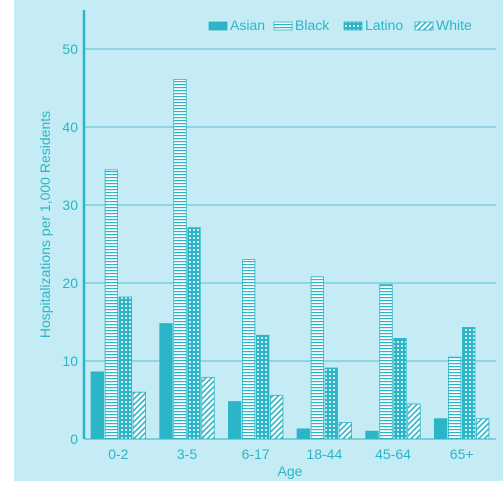 Image resolution: width=503 pixels, height=486 pixels. I want to click on x-tick-label: 3-5, so click(187, 454).